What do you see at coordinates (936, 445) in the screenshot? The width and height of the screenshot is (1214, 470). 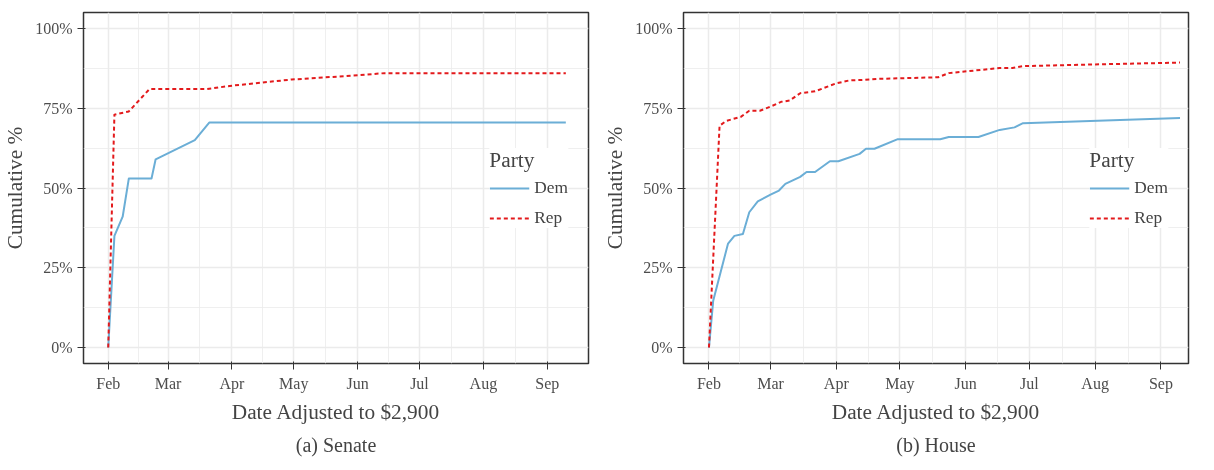 I see `text: (b) House` at bounding box center [936, 445].